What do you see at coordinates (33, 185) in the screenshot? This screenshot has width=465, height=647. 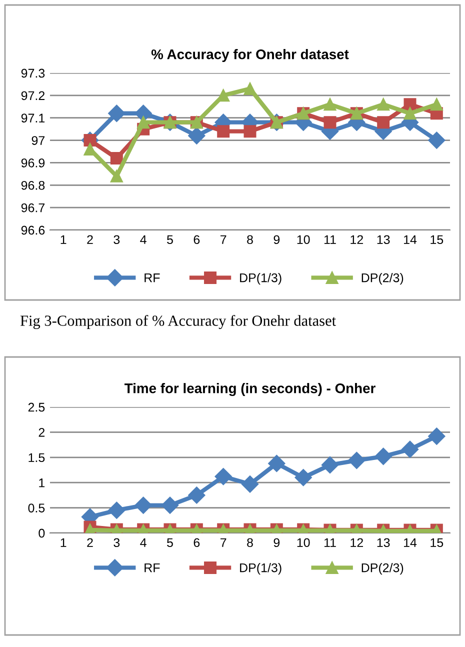 I see `y-tick-label: 96.8` at bounding box center [33, 185].